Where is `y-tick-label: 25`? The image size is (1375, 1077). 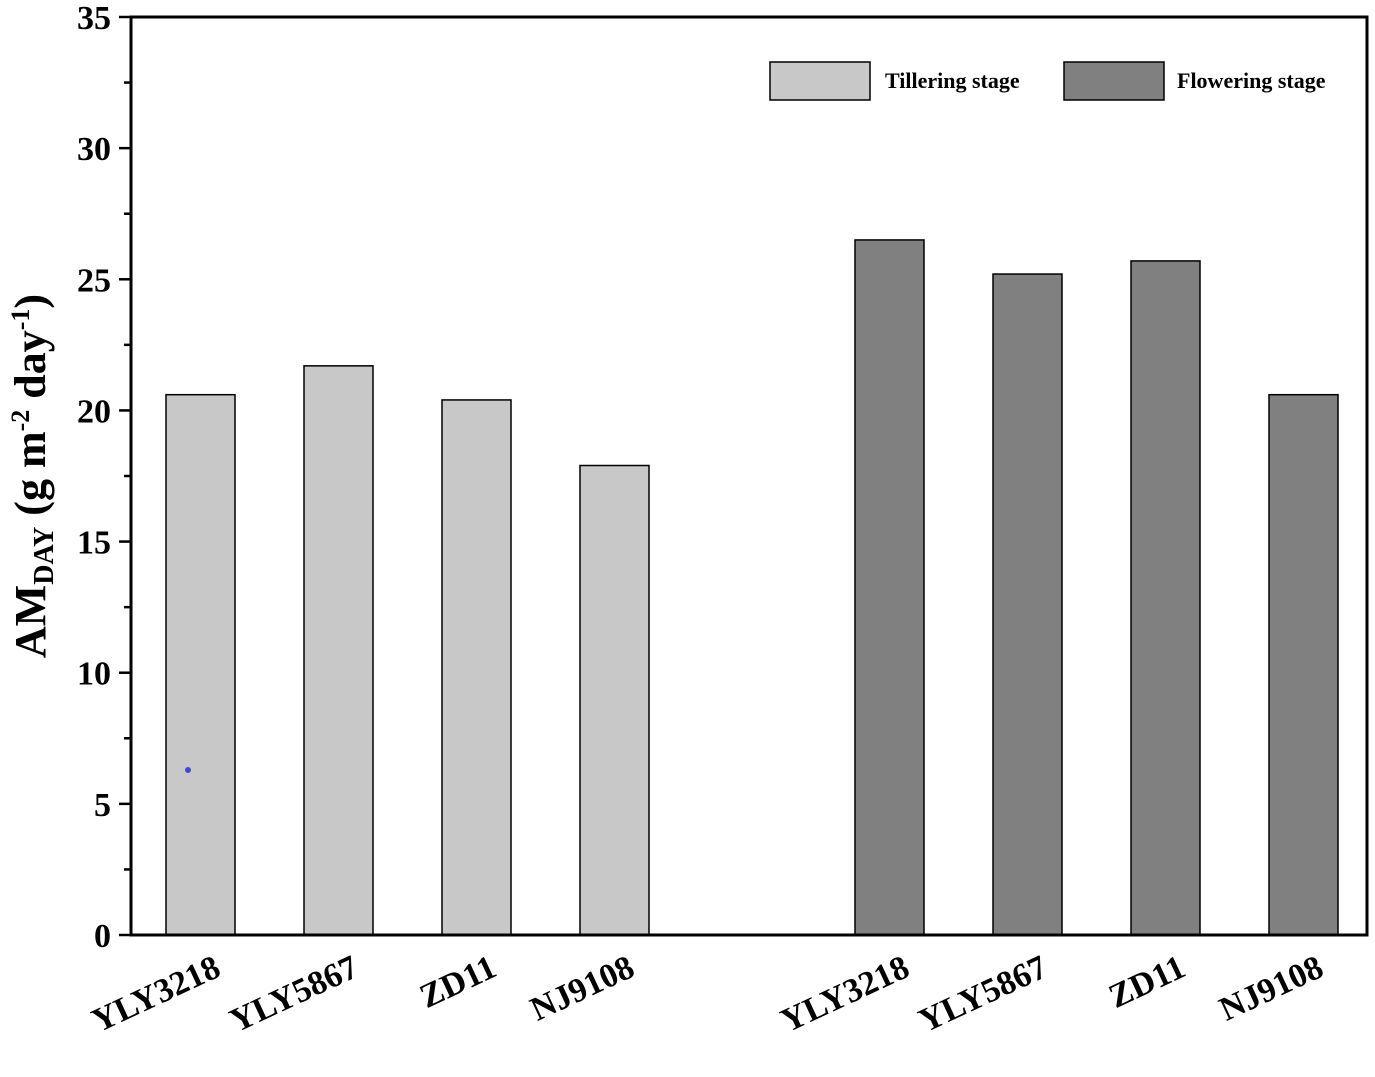 y-tick-label: 25 is located at coordinates (94, 280).